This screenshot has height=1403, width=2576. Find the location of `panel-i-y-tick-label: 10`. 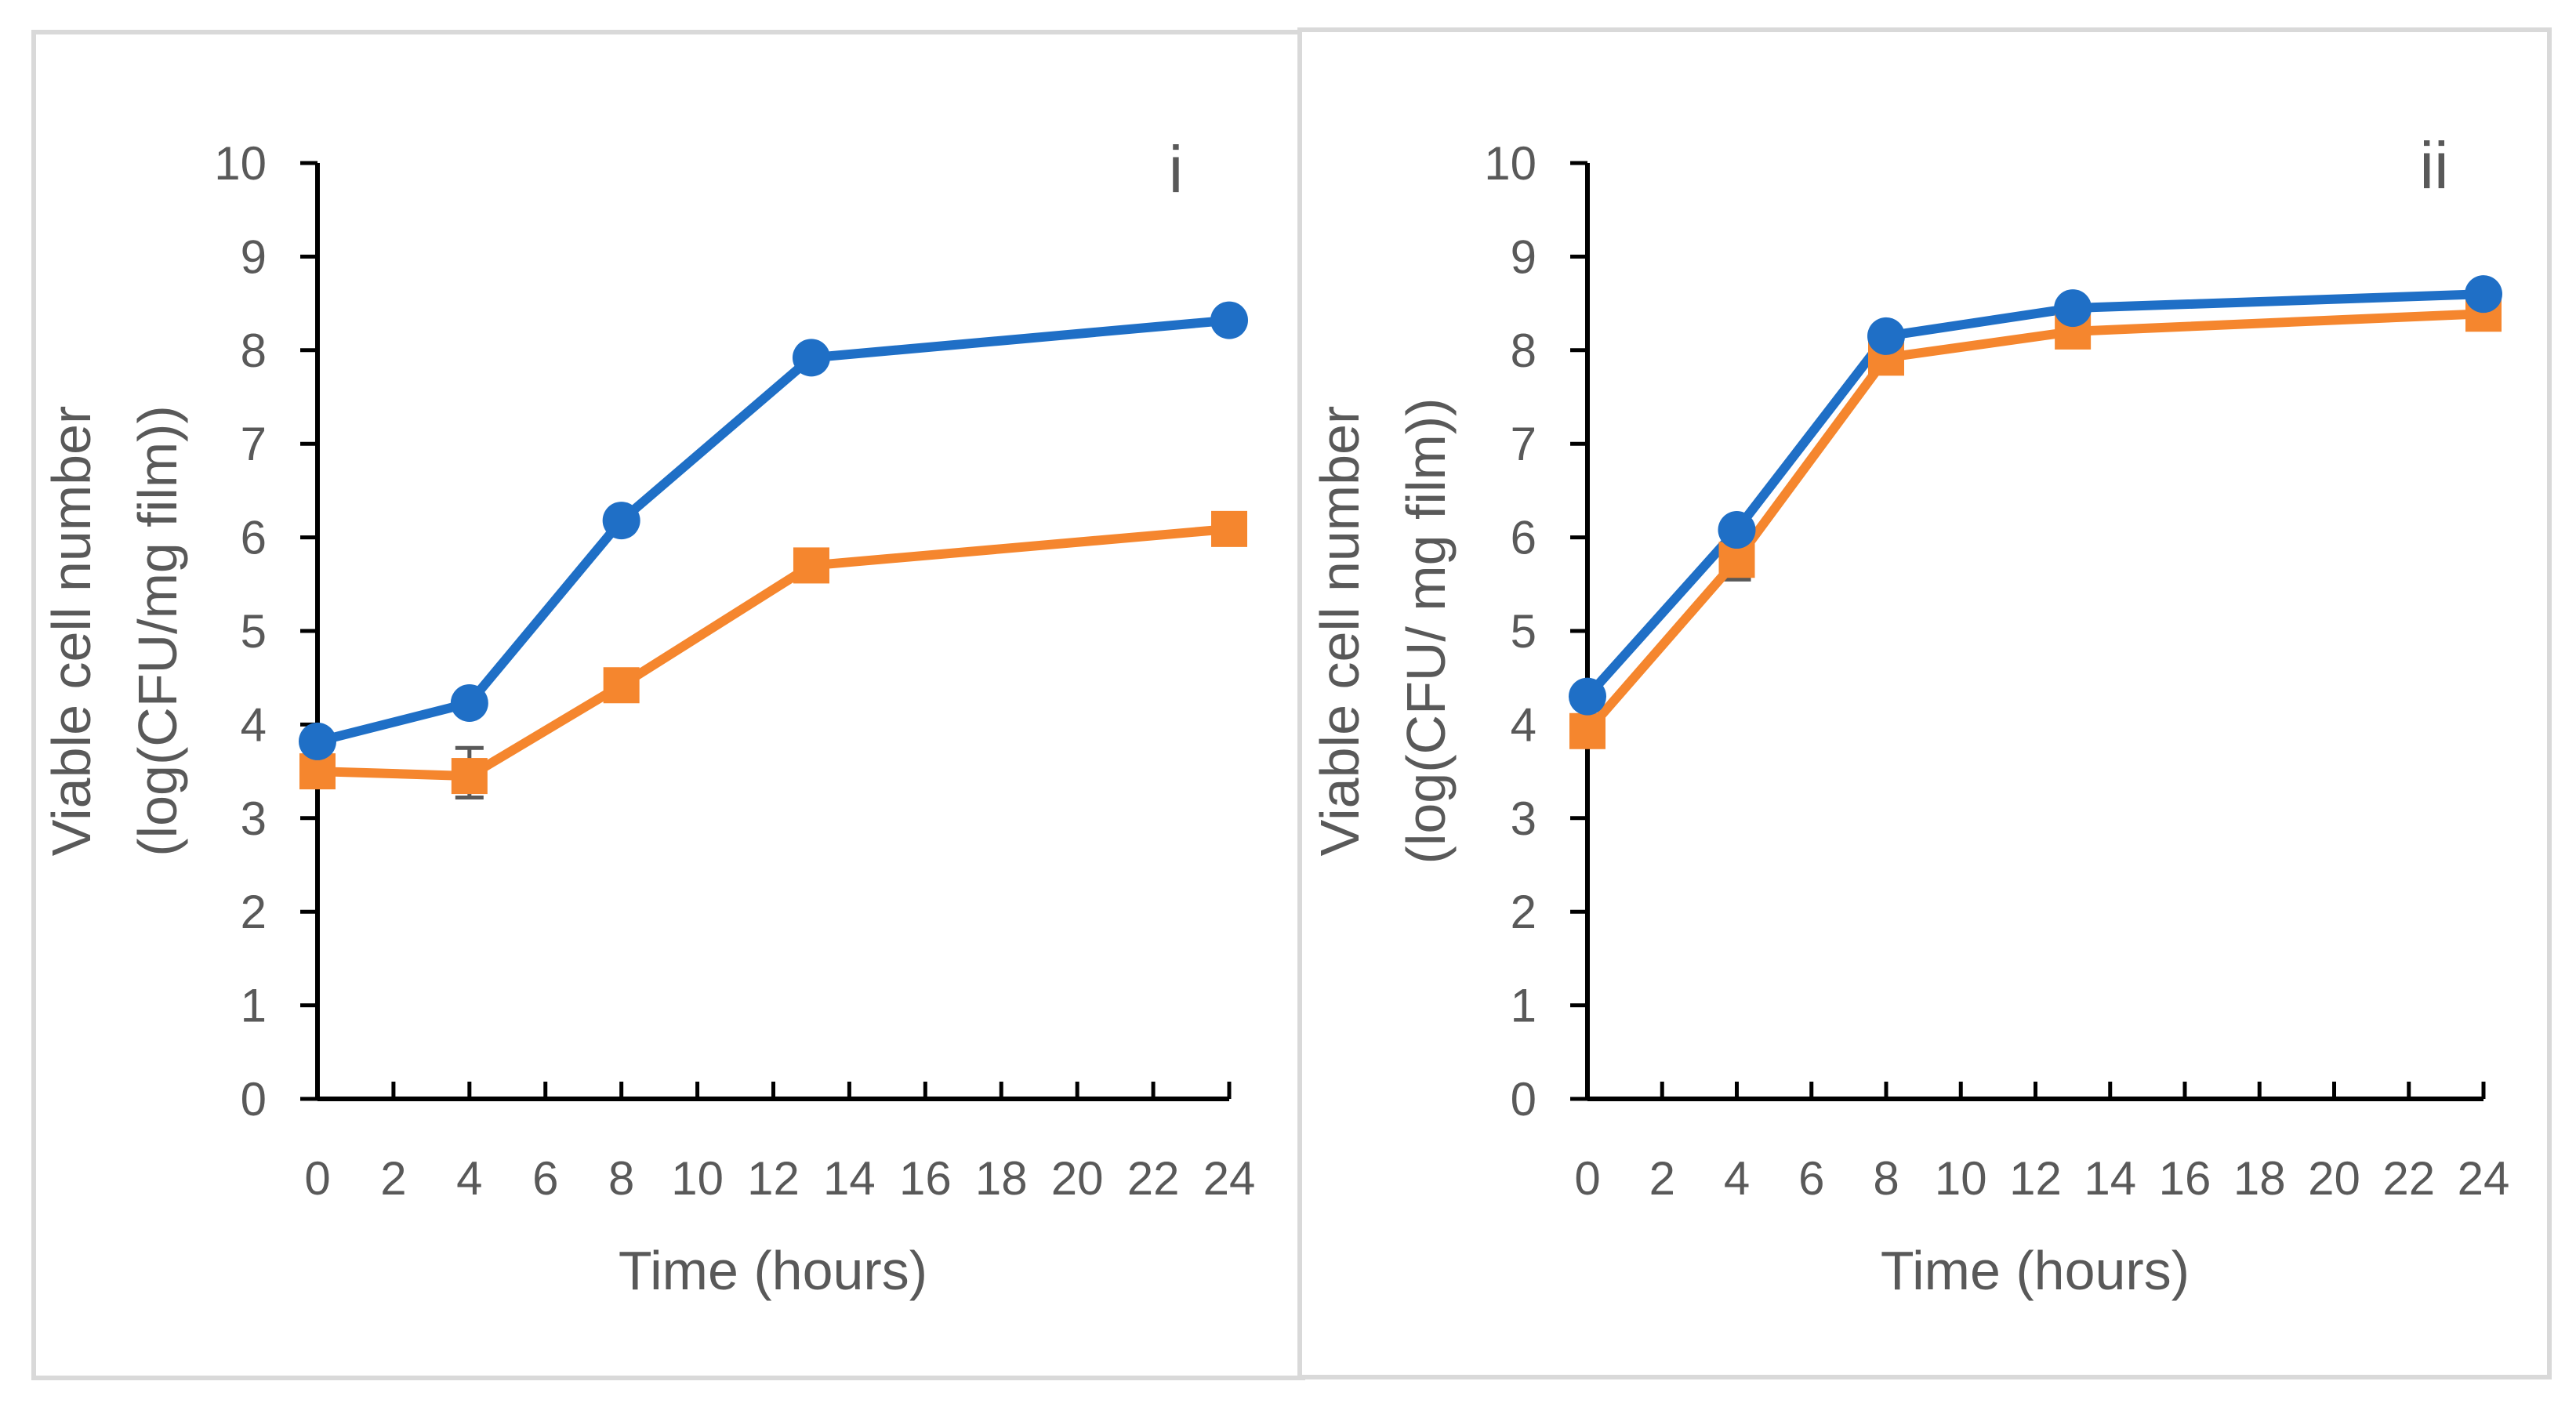

panel-i-y-tick-label: 10 is located at coordinates (241, 164).